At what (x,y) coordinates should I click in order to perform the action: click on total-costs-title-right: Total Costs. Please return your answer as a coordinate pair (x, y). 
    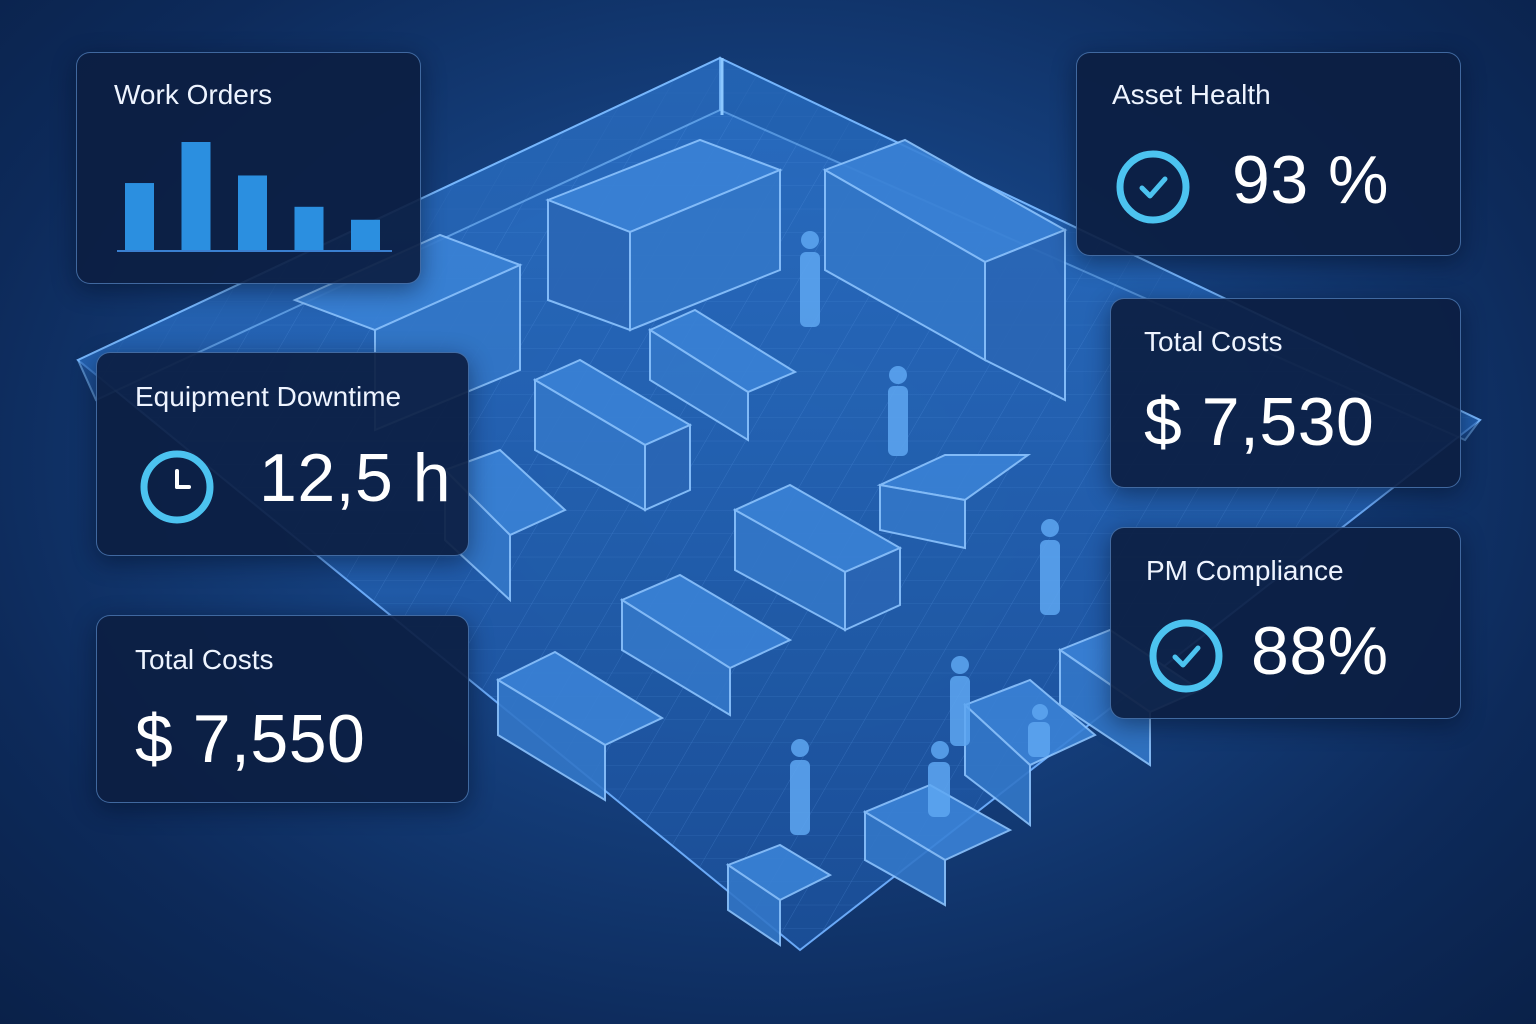
    Looking at the image, I should click on (1213, 341).